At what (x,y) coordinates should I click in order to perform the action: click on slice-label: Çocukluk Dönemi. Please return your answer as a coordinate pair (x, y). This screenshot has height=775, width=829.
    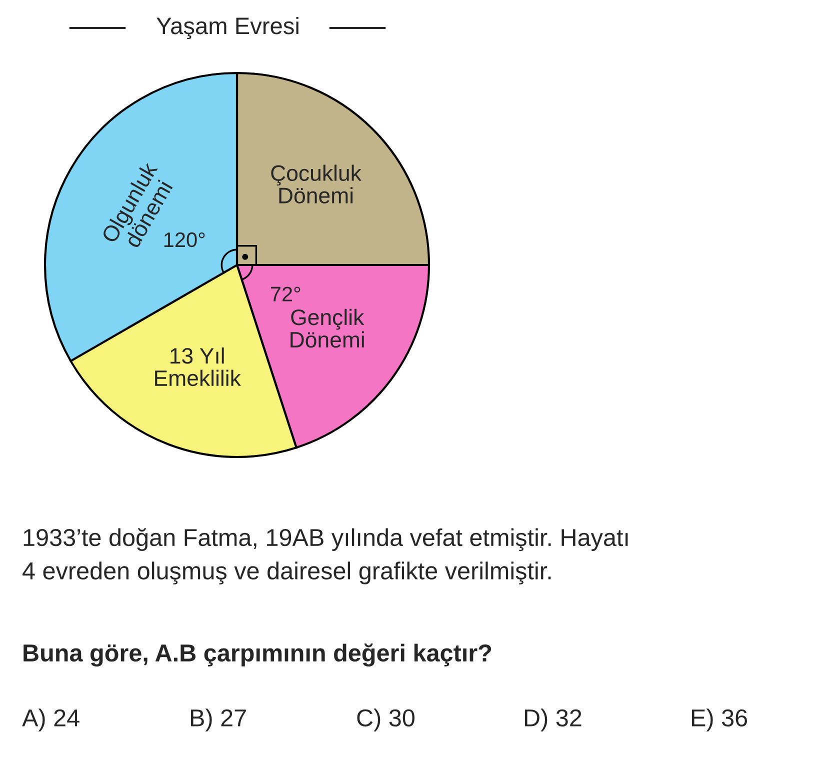
    Looking at the image, I should click on (316, 184).